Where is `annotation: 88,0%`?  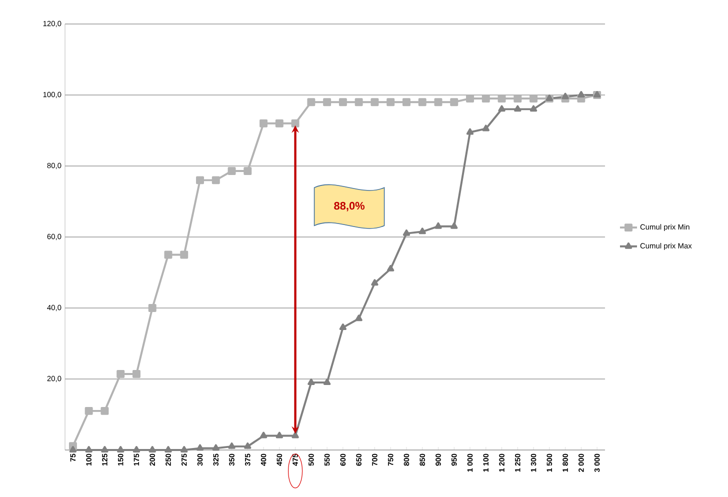
annotation: 88,0% is located at coordinates (349, 207).